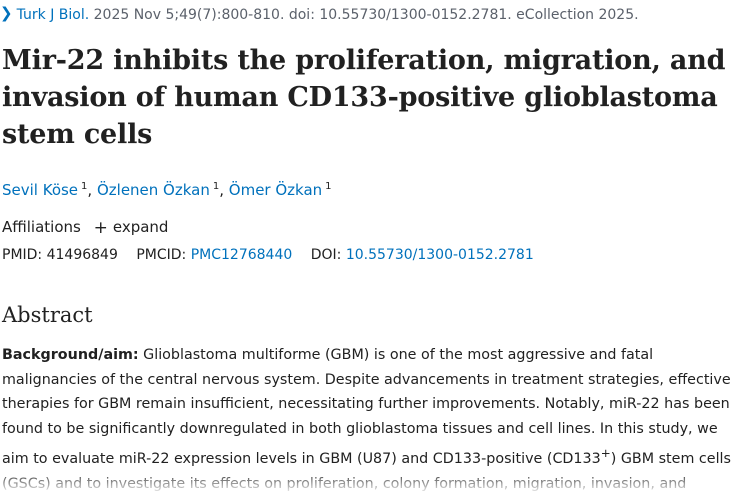  Describe the element at coordinates (22, 255) in the screenshot. I see `pmid-label: PMID:` at that location.